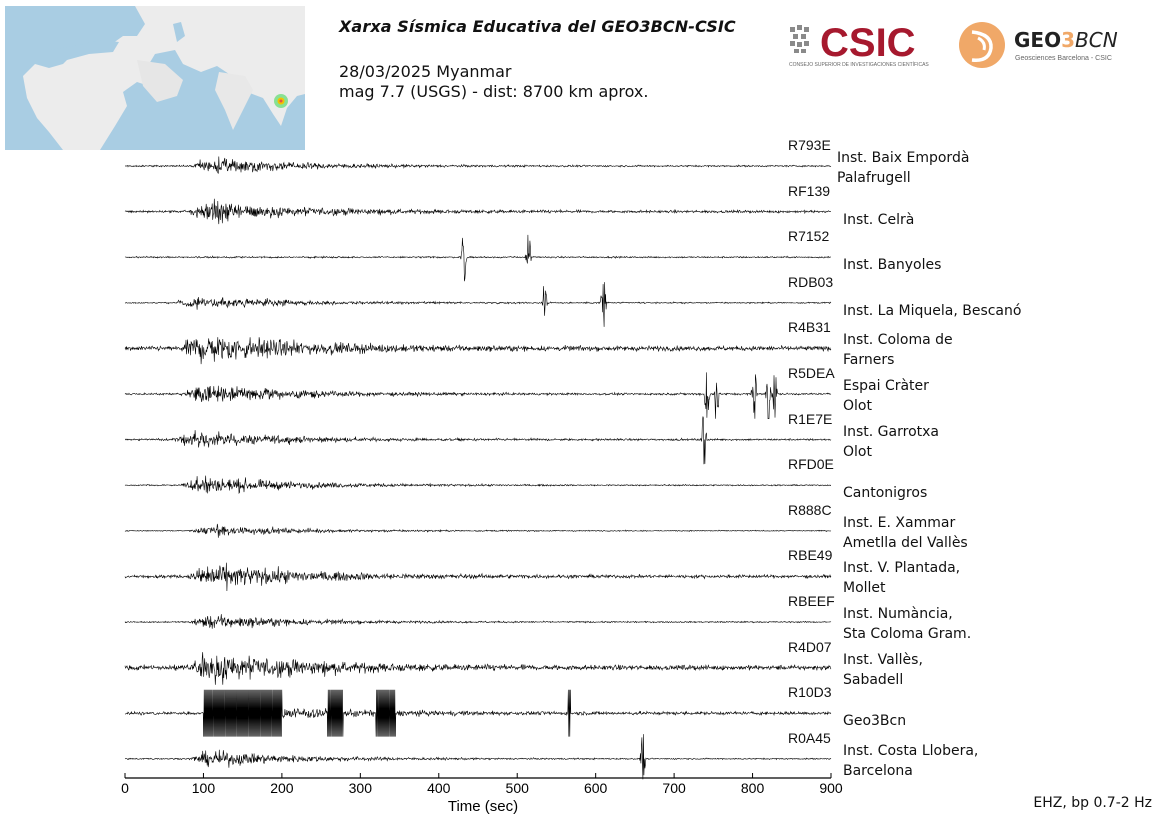 This screenshot has width=1158, height=817. What do you see at coordinates (125, 788) in the screenshot?
I see `x-tick-label: 0` at bounding box center [125, 788].